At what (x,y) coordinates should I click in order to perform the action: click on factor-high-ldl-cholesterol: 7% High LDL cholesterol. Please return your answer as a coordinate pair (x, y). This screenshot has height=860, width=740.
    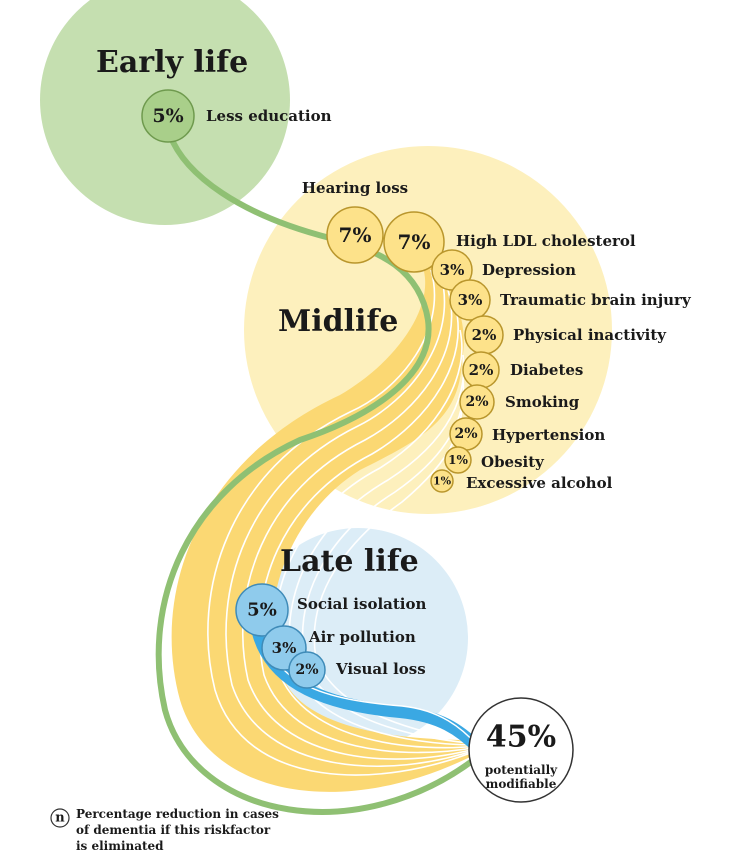
    Looking at the image, I should click on (509, 242).